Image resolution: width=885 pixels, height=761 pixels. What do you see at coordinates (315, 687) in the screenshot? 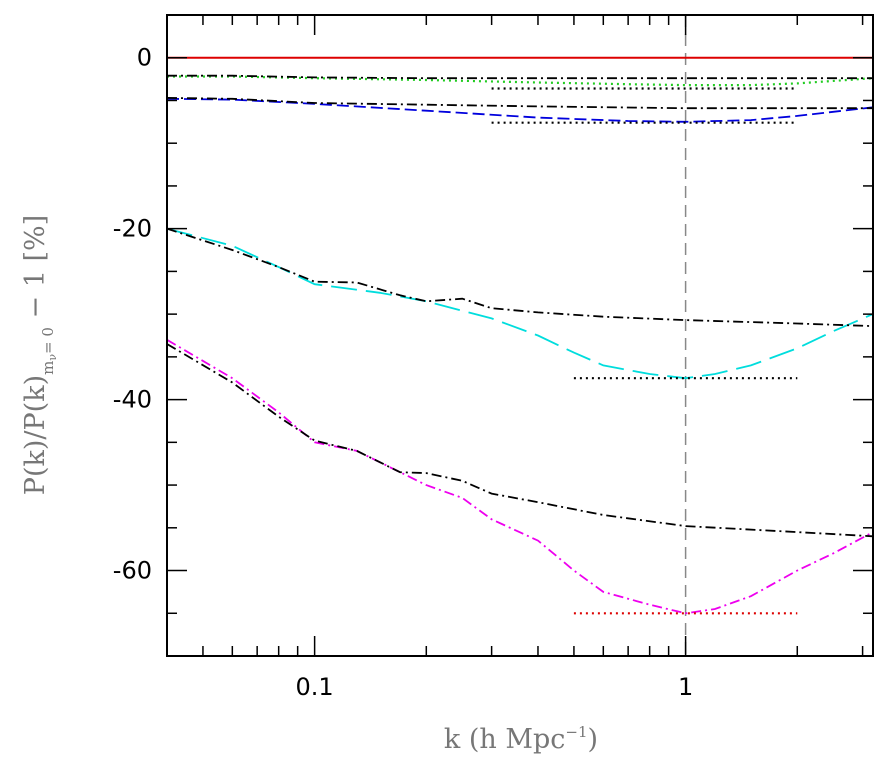
I see `x-tick-label: 0.1` at bounding box center [315, 687].